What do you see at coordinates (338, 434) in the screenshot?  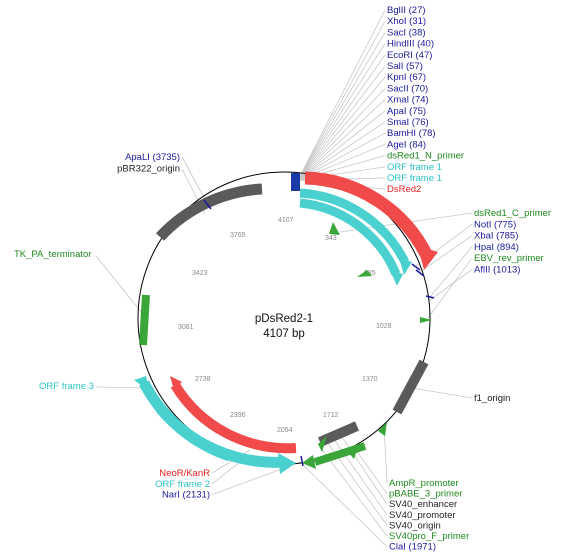 I see `sv40-origin-arc` at bounding box center [338, 434].